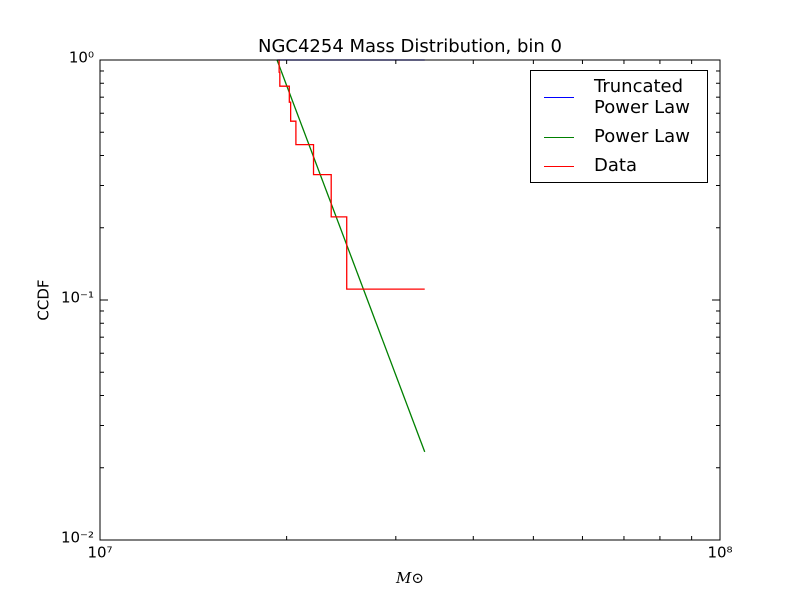 This screenshot has height=600, width=800. I want to click on y-tick-label: 10⁻², so click(77, 538).